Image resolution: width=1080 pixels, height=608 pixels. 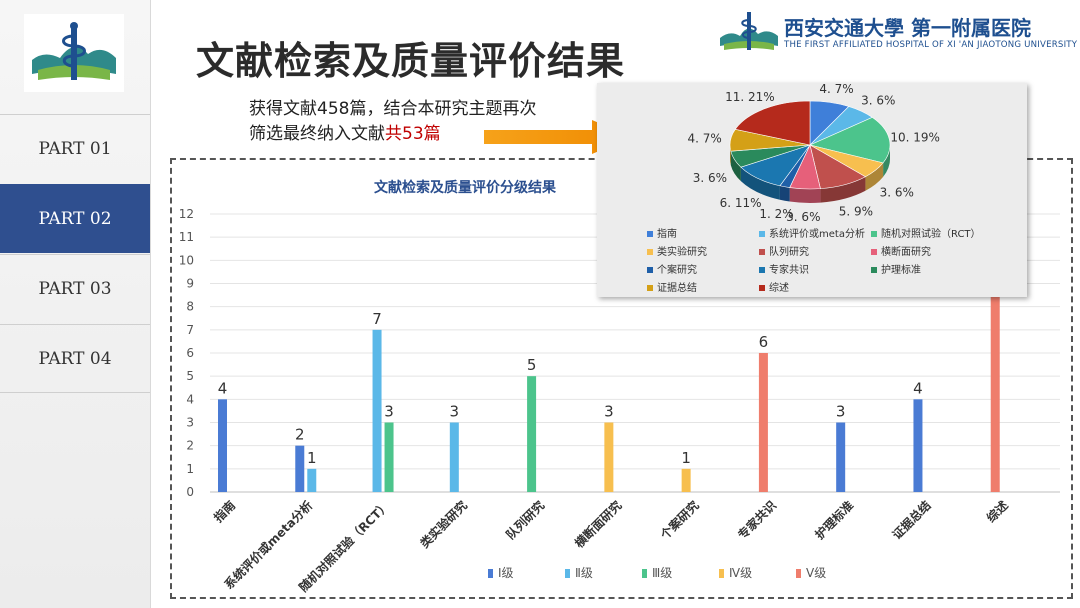 What do you see at coordinates (901, 270) in the screenshot?
I see `legend-label: 护理标准` at bounding box center [901, 270].